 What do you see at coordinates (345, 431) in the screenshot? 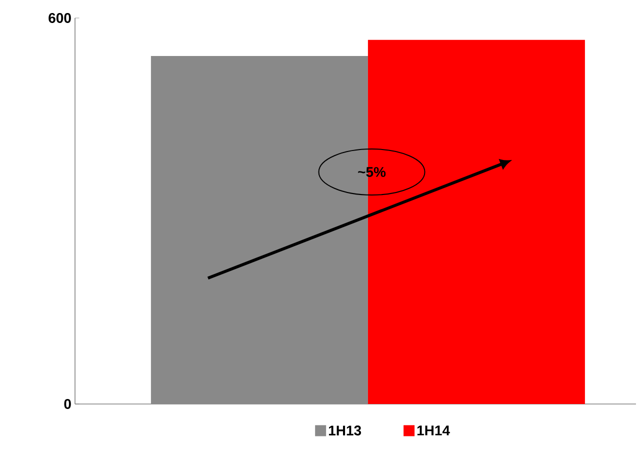
I see `legend-label: 1H13` at bounding box center [345, 431].